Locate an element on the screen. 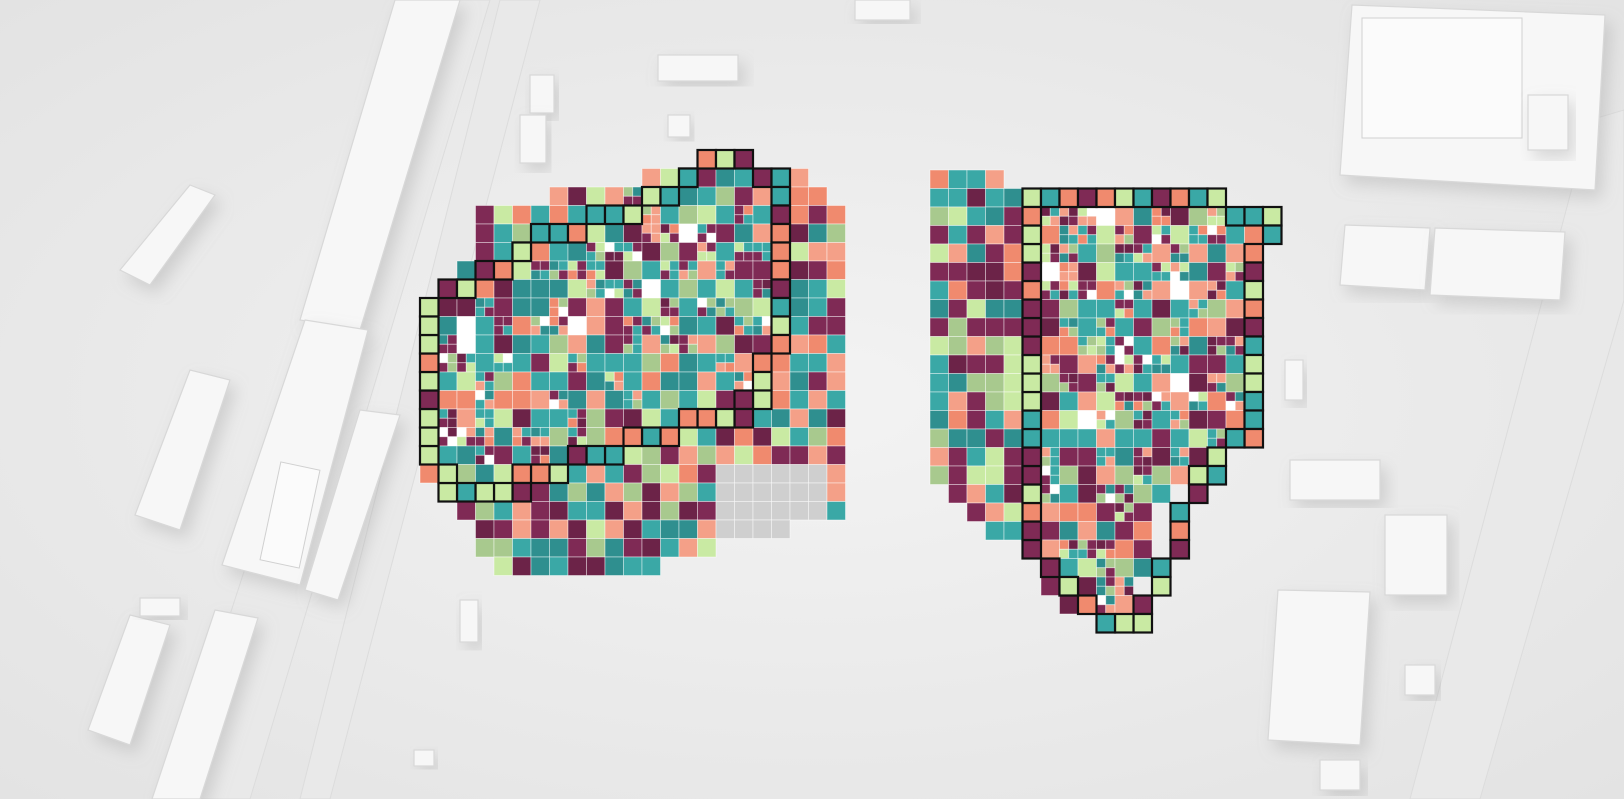 This screenshot has height=799, width=1624. building-roof is located at coordinates (1442, 78).